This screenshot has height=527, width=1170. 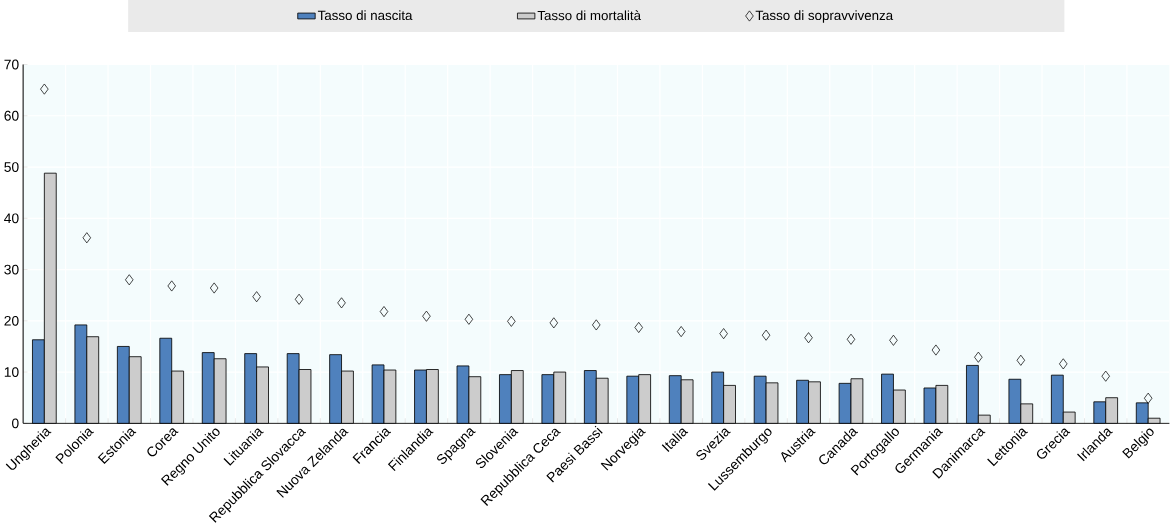 I want to click on legend-label: Tasso di mortalità, so click(x=589, y=15).